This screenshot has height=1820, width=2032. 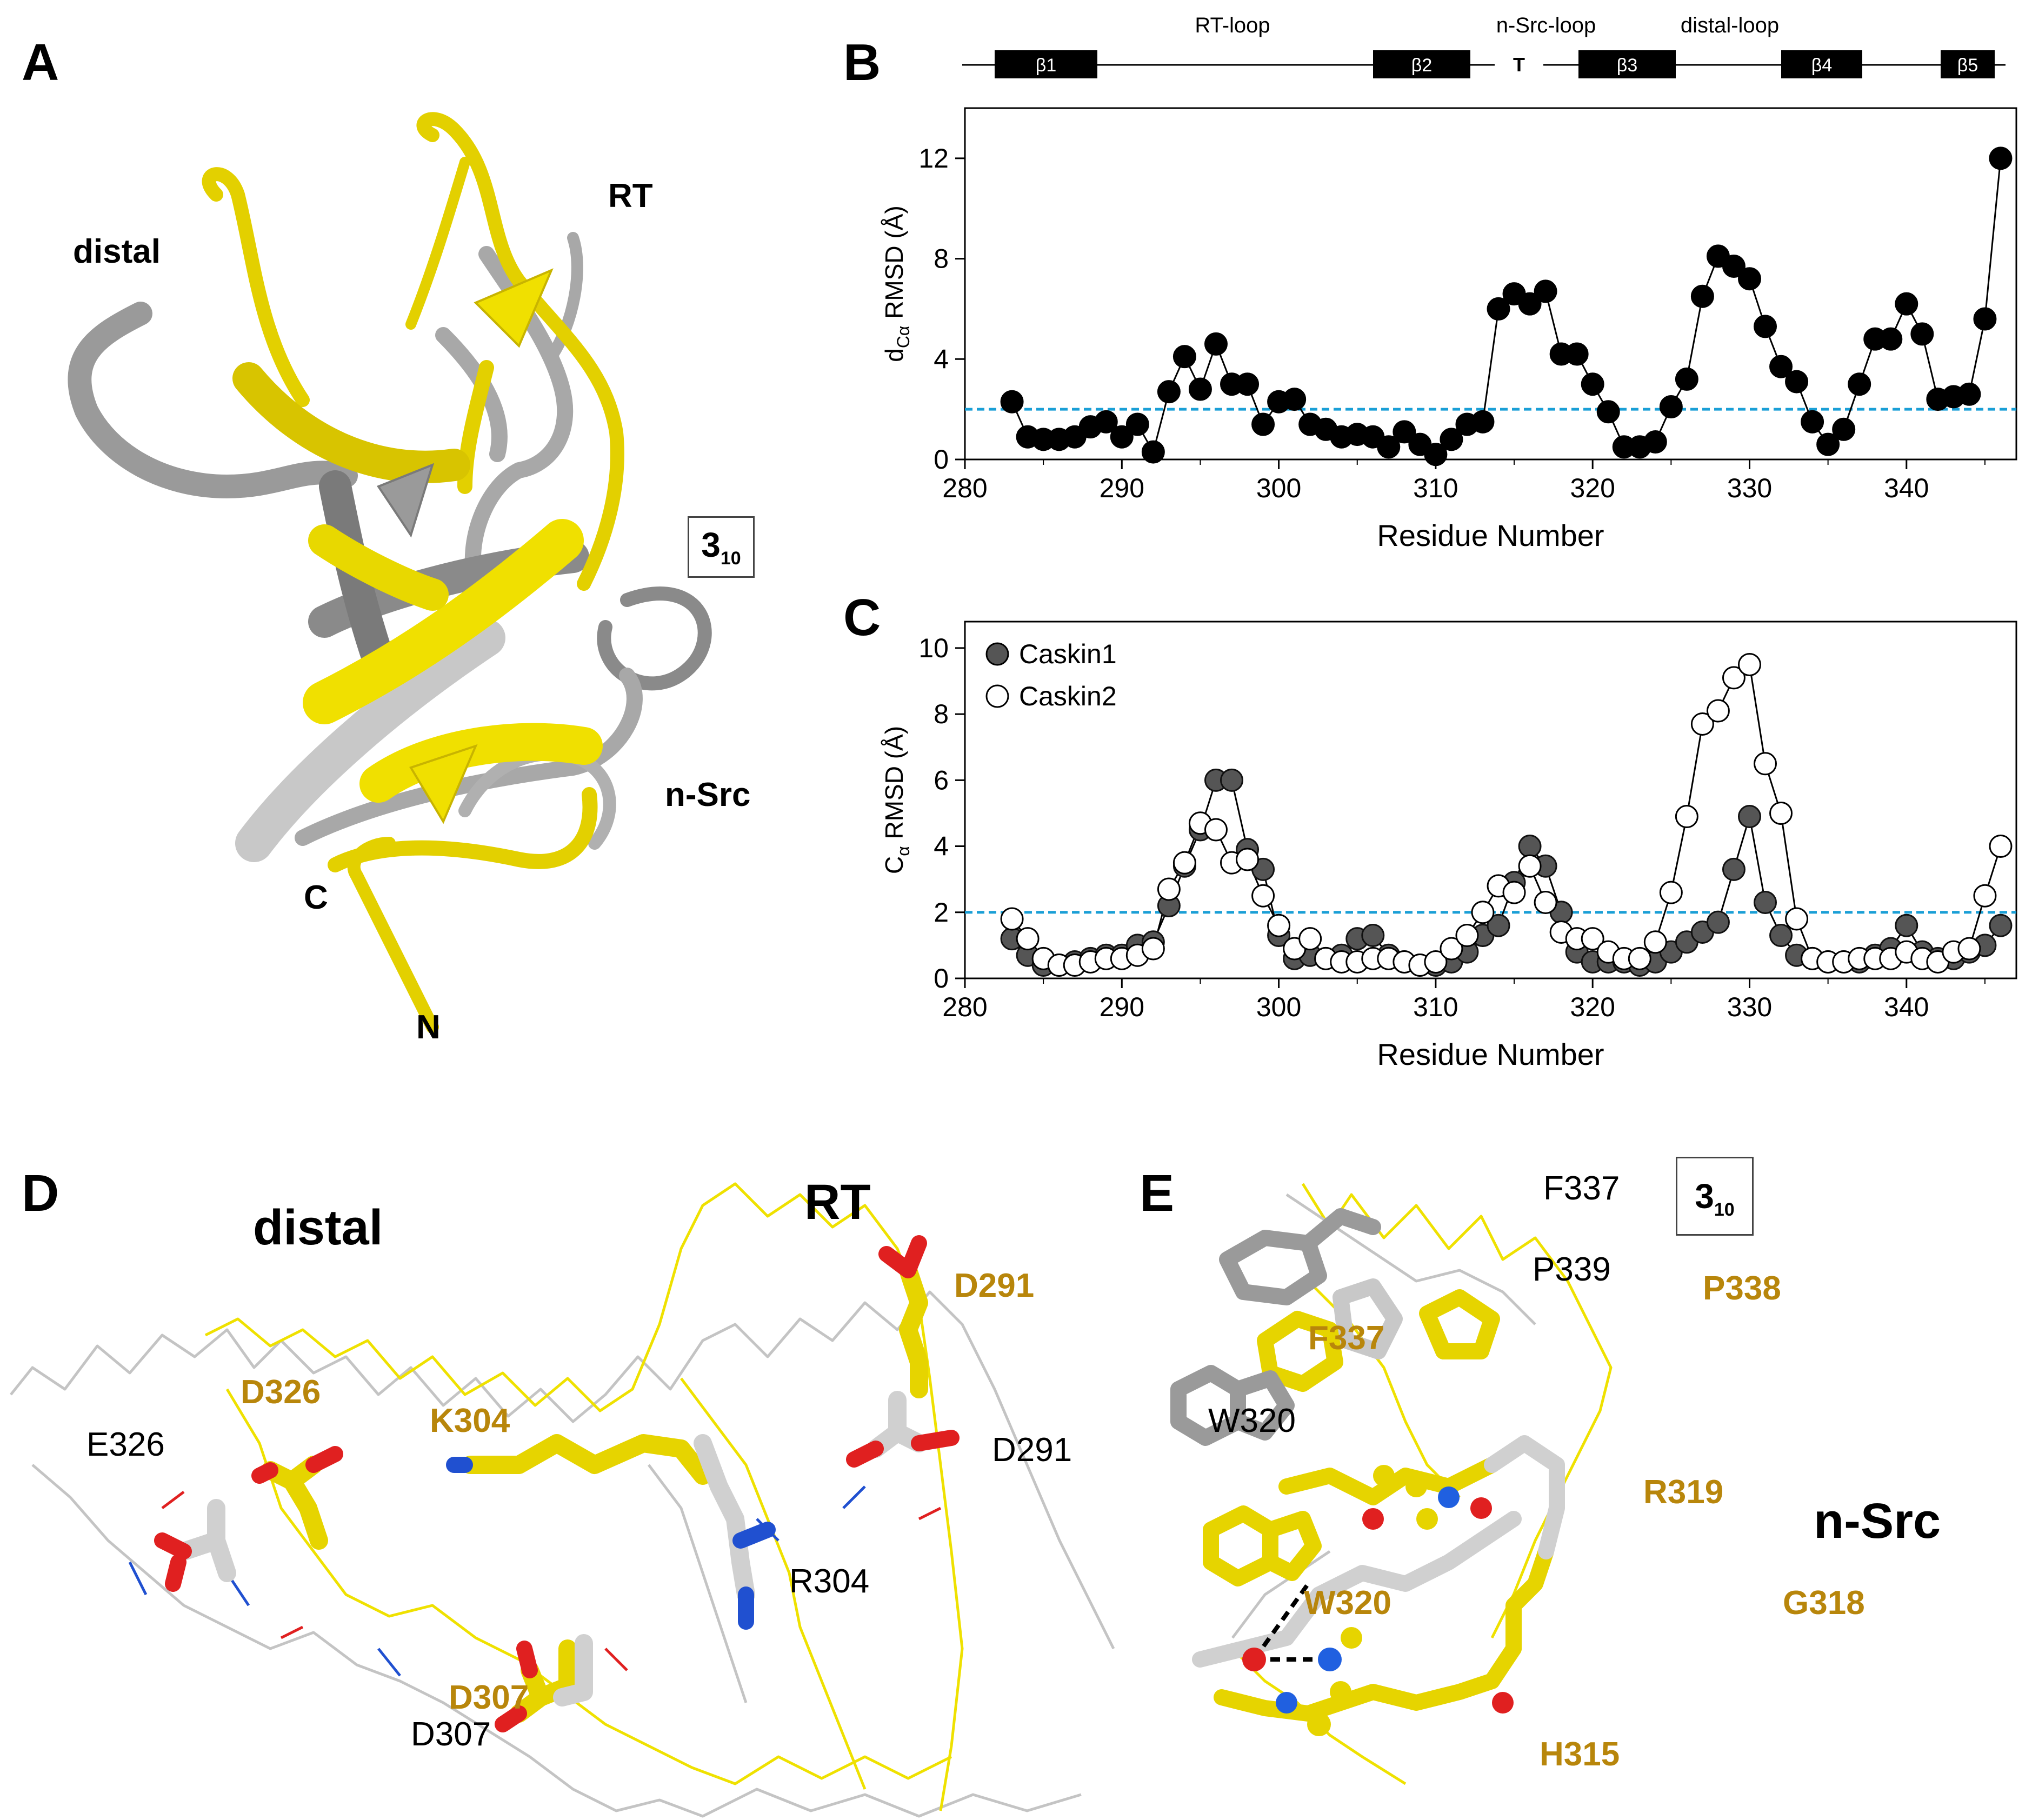 What do you see at coordinates (941, 259) in the screenshot?
I see `y-tick-label: 8` at bounding box center [941, 259].